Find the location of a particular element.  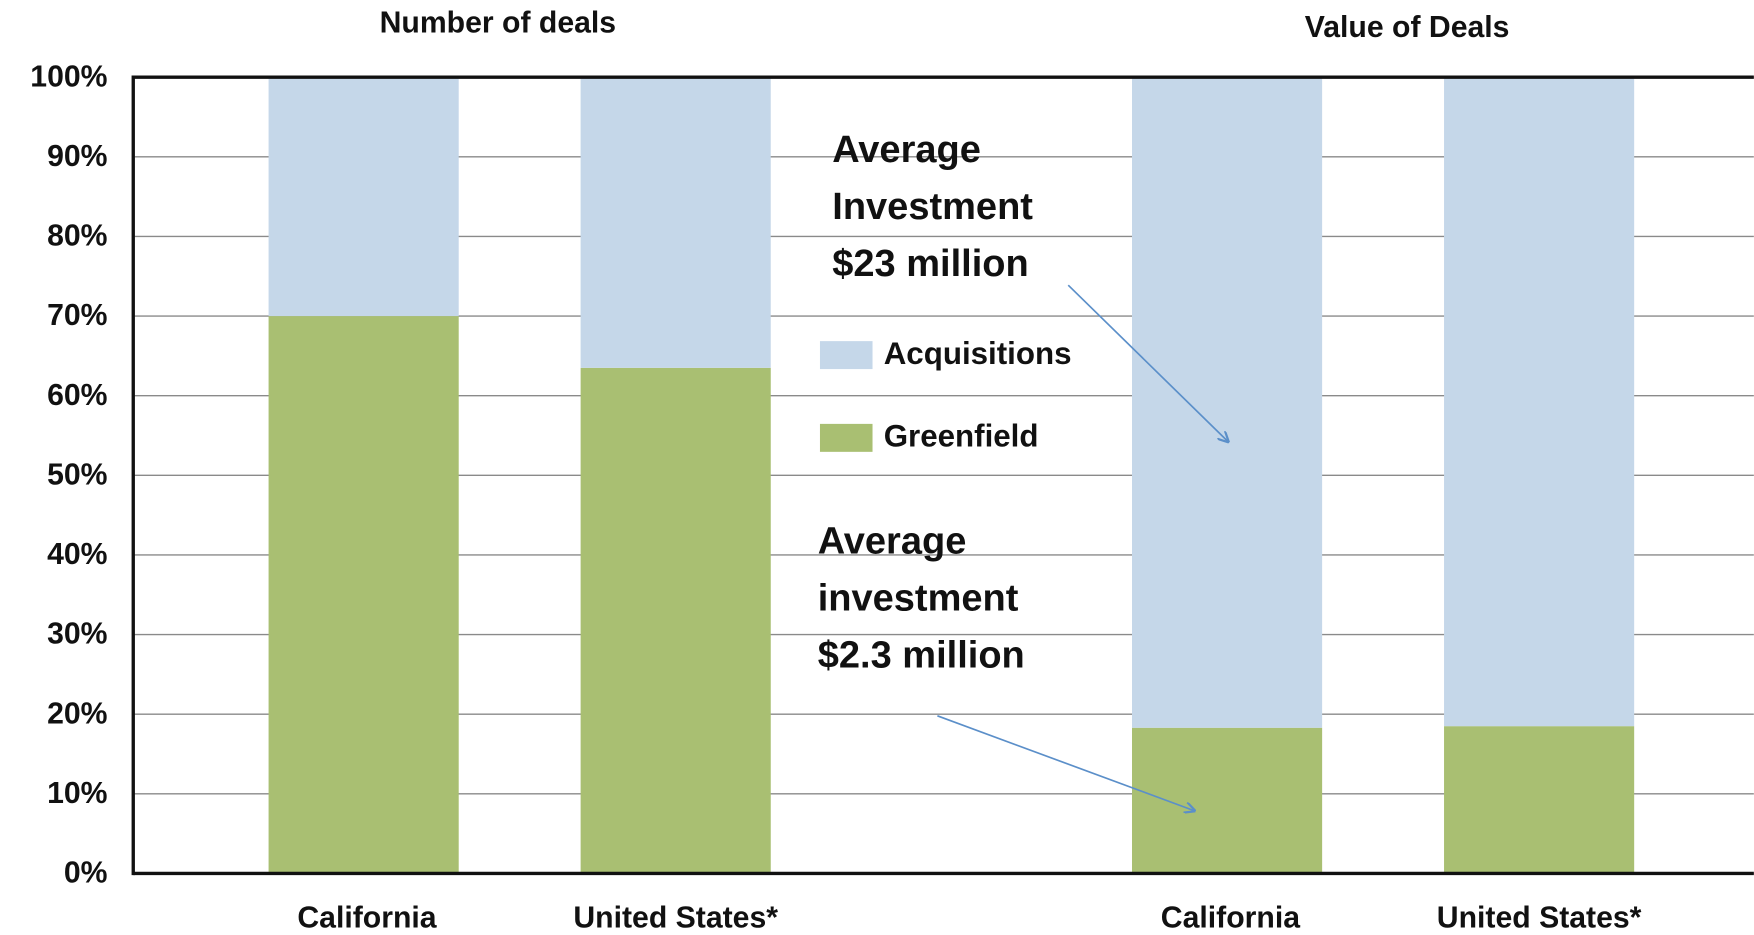

annotation: $23 million is located at coordinates (930, 264).